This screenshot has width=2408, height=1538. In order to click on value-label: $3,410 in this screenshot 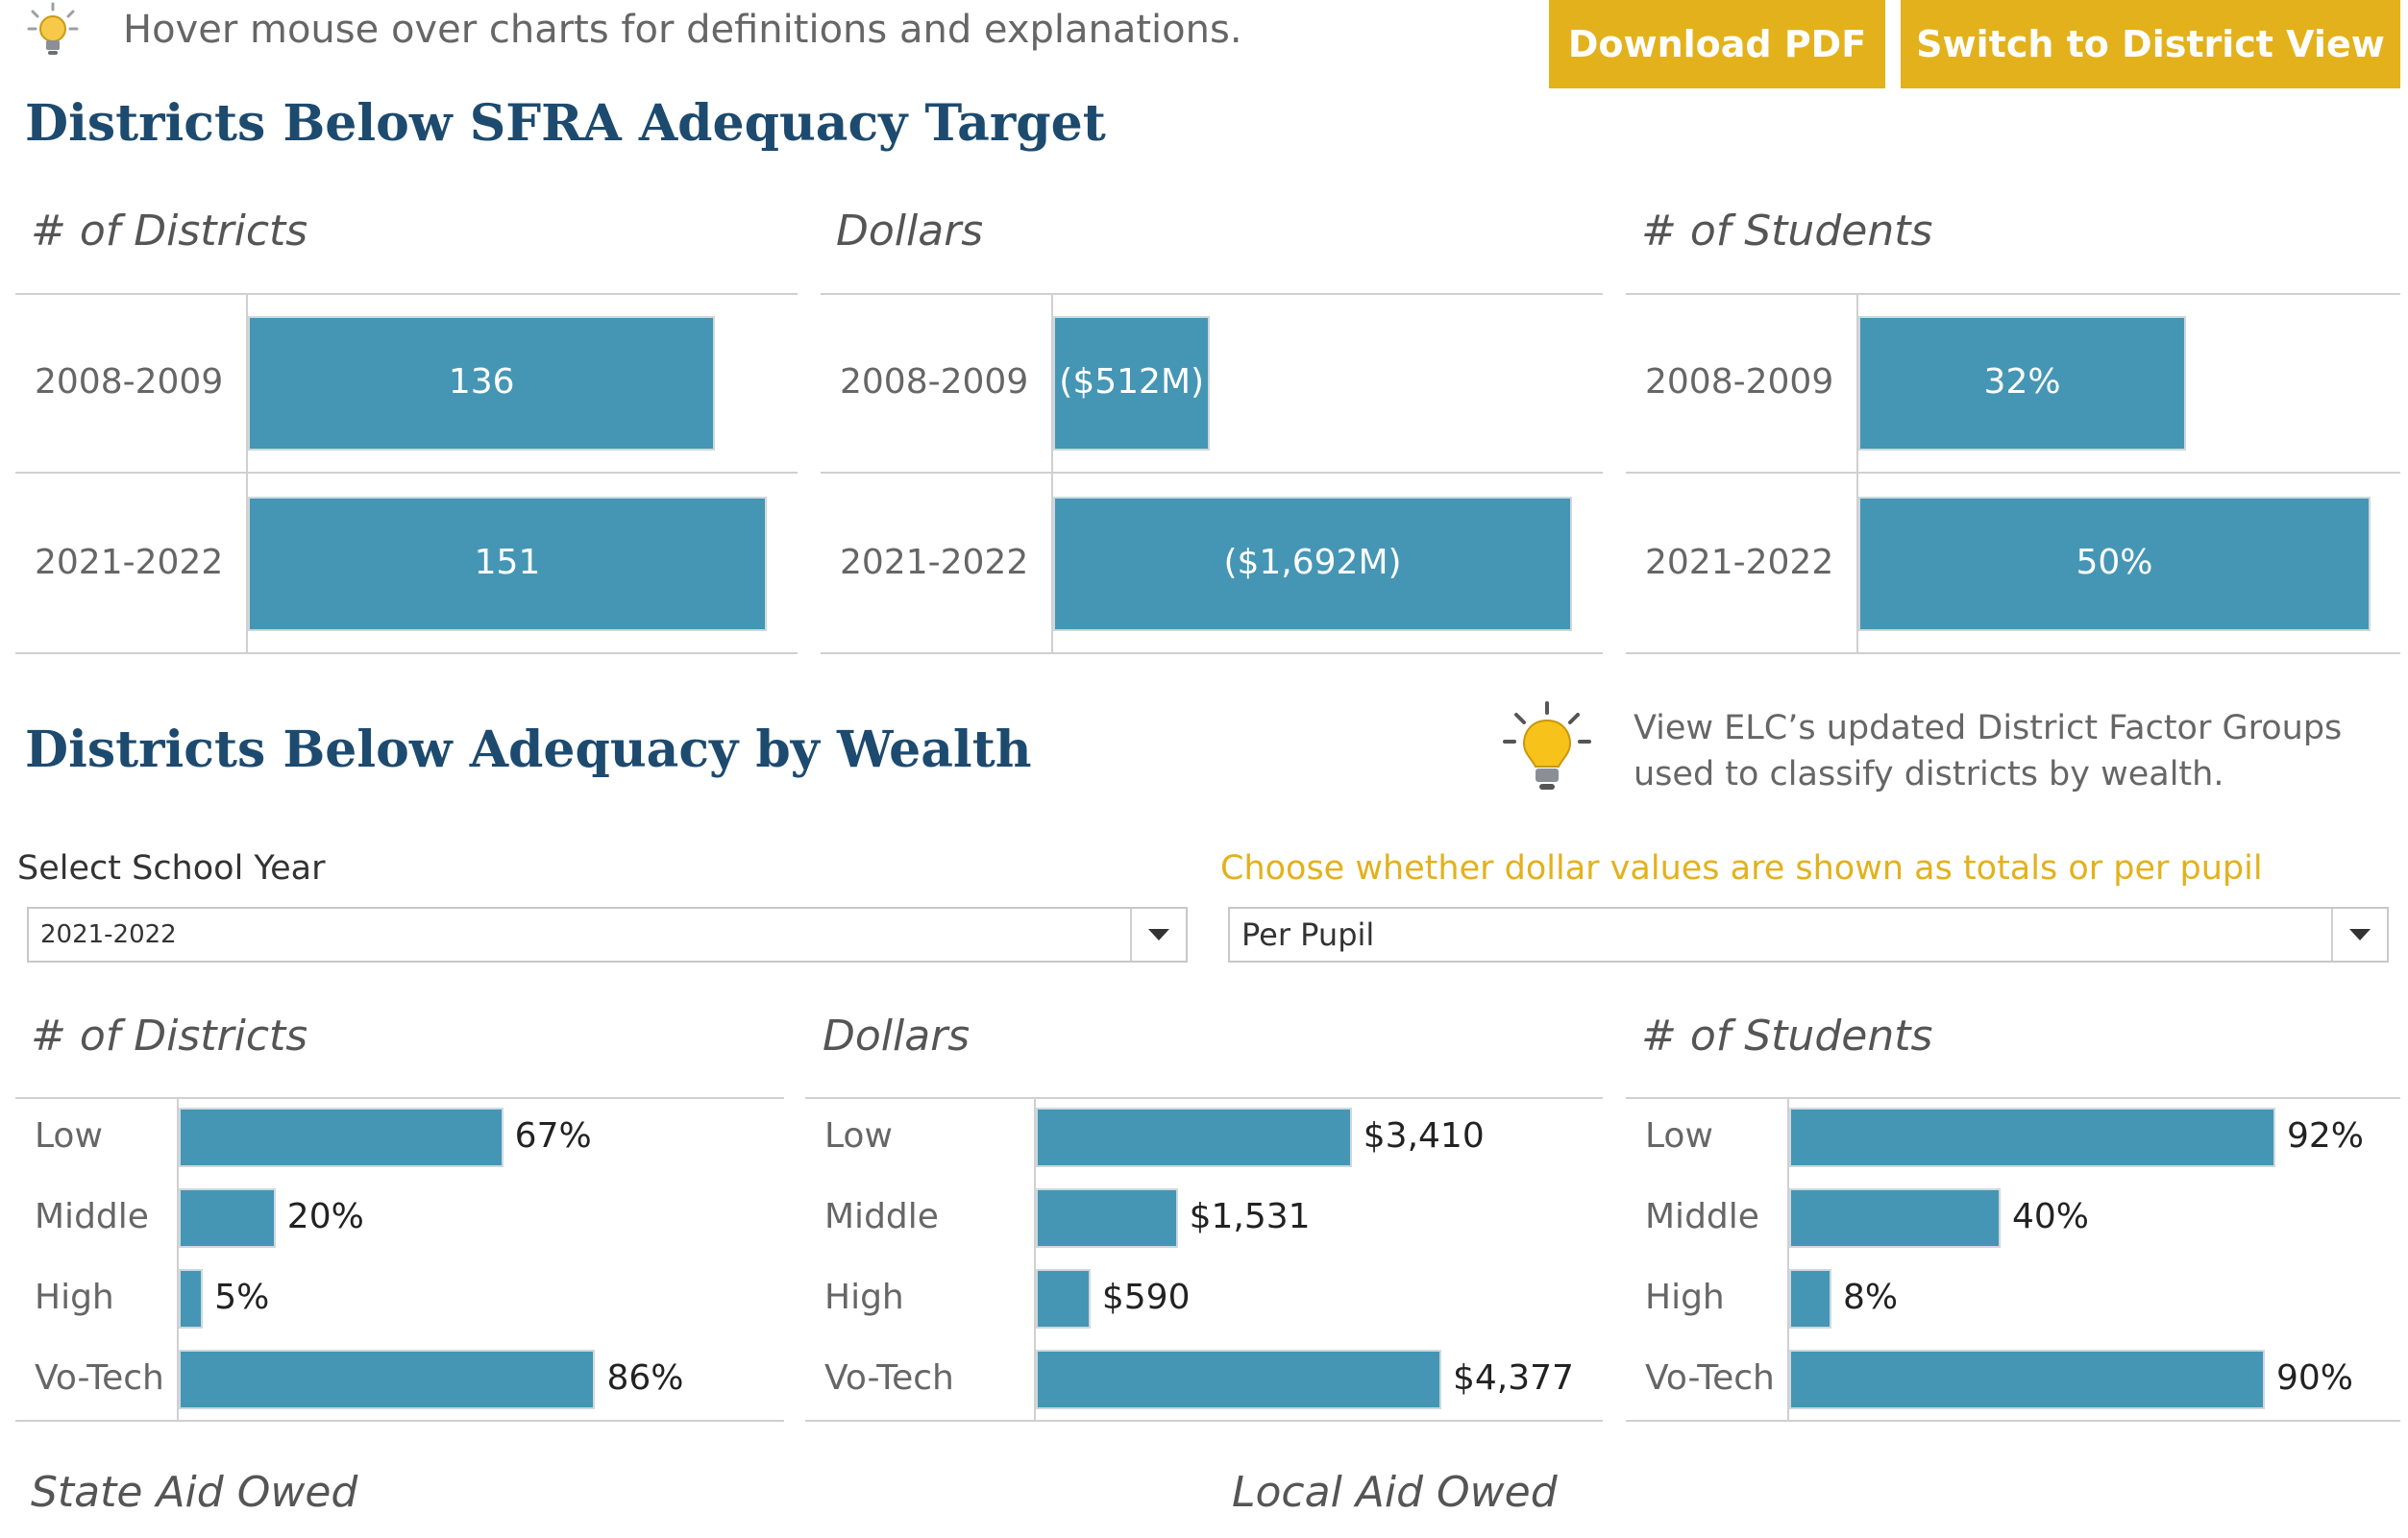, I will do `click(1424, 1135)`.